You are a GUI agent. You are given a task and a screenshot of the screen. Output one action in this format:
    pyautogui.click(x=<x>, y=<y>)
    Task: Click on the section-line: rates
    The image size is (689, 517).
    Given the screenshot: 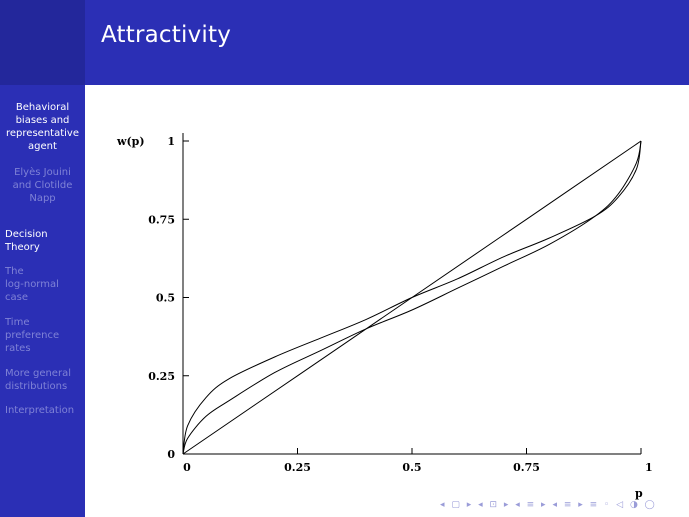 What is the action you would take?
    pyautogui.click(x=18, y=348)
    